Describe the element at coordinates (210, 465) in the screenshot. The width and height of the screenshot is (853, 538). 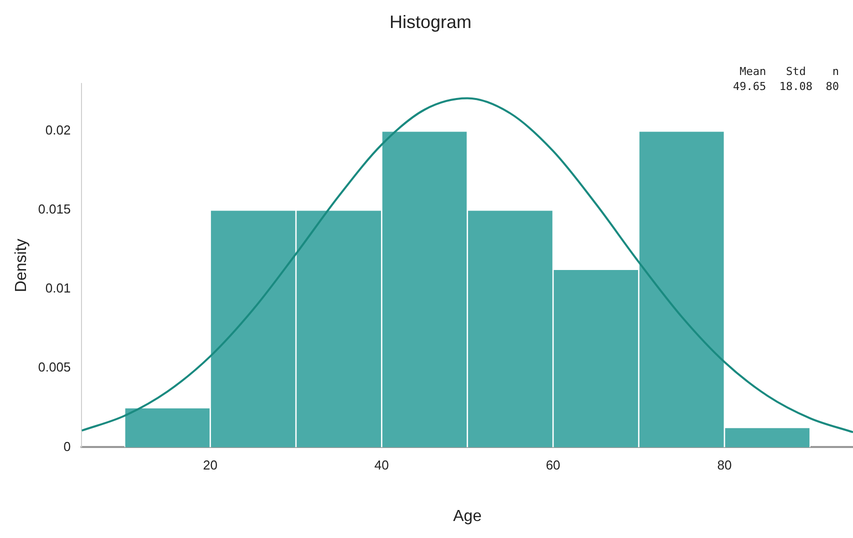
I see `x-tick-label: 20` at that location.